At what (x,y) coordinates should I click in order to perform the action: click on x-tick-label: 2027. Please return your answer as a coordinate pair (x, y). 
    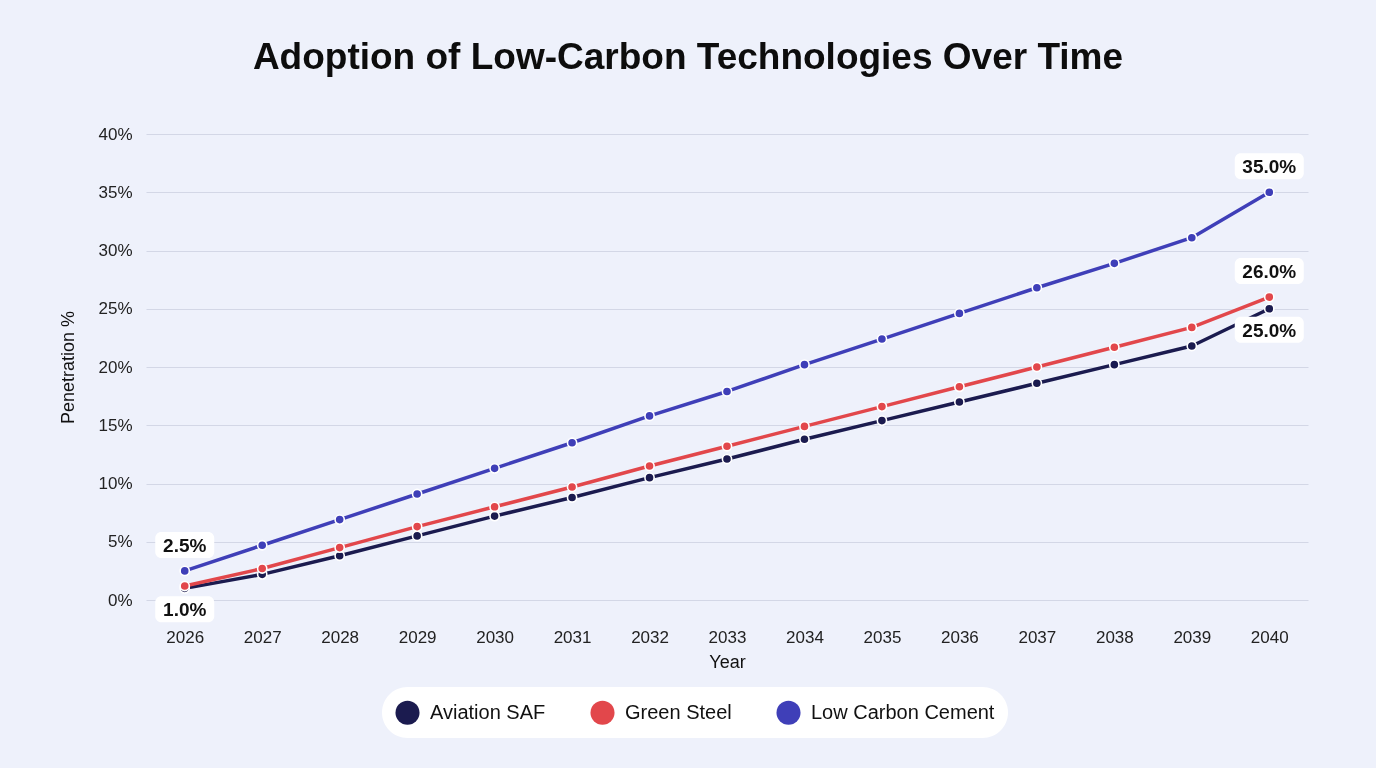
    Looking at the image, I should click on (262, 637).